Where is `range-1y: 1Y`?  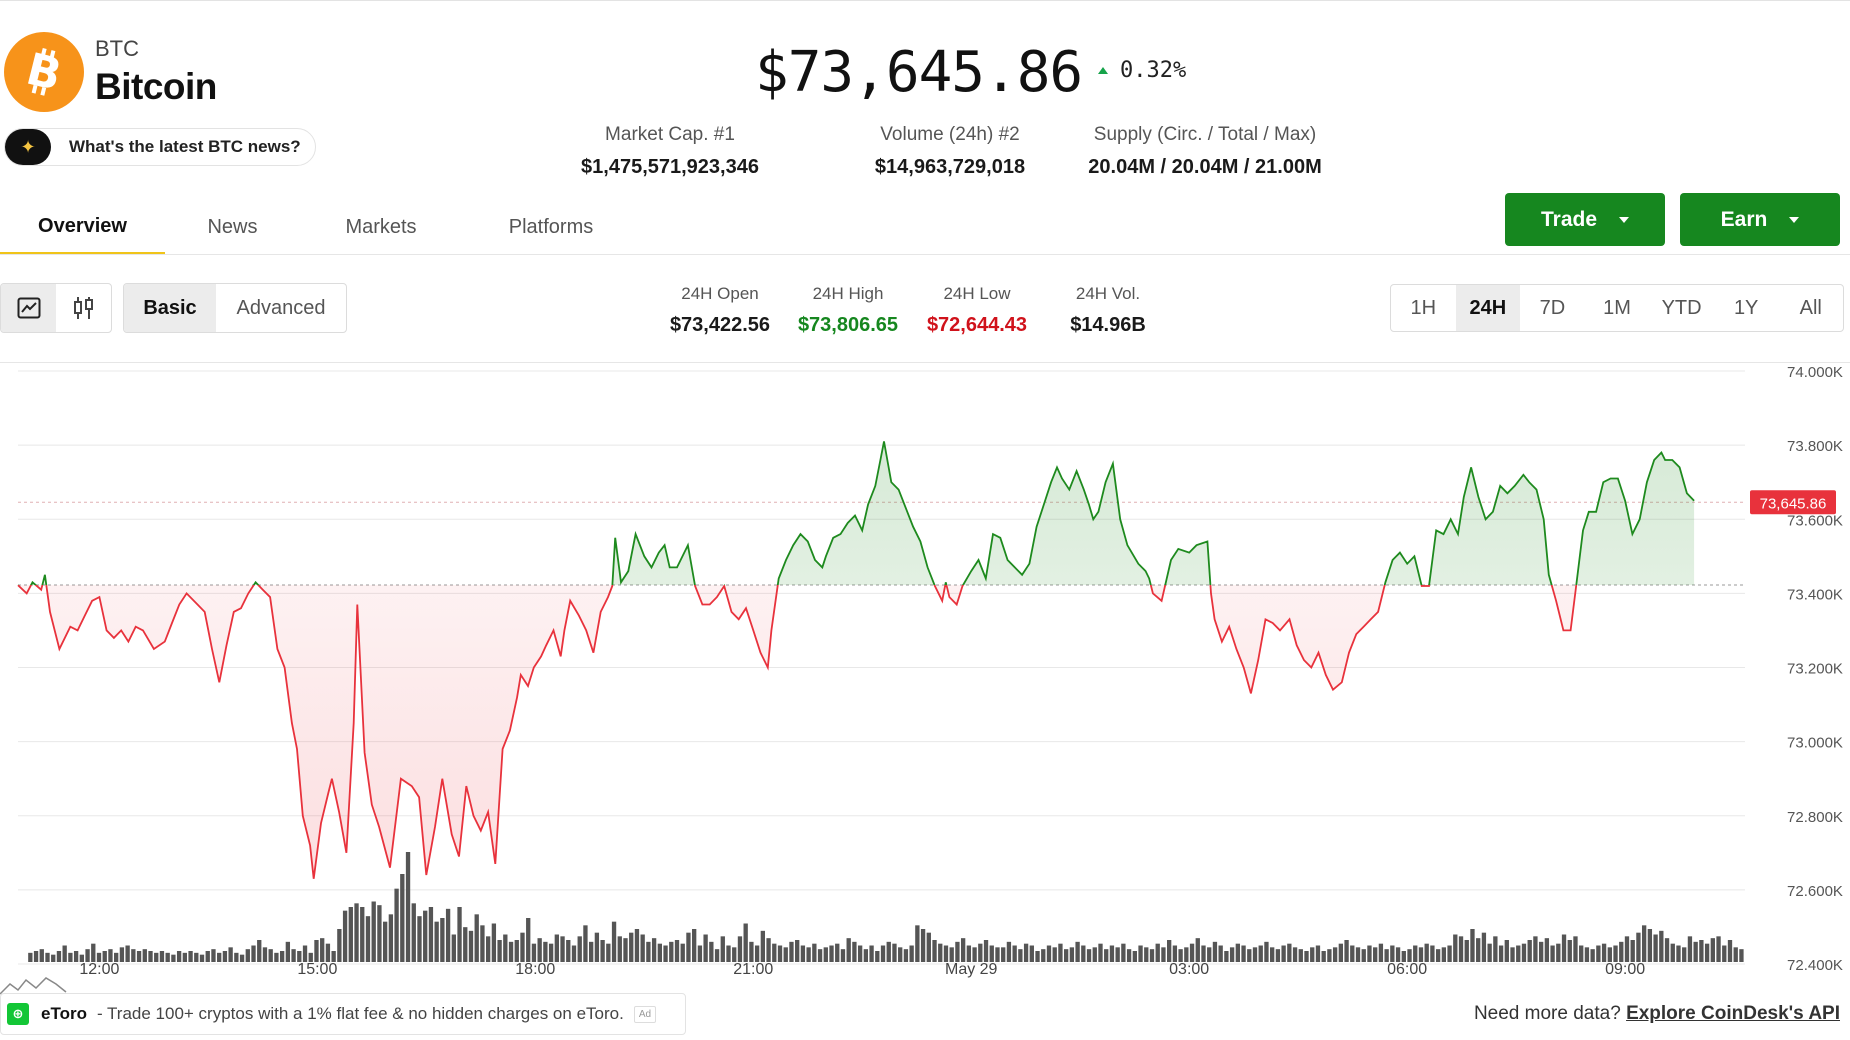 range-1y: 1Y is located at coordinates (1746, 307).